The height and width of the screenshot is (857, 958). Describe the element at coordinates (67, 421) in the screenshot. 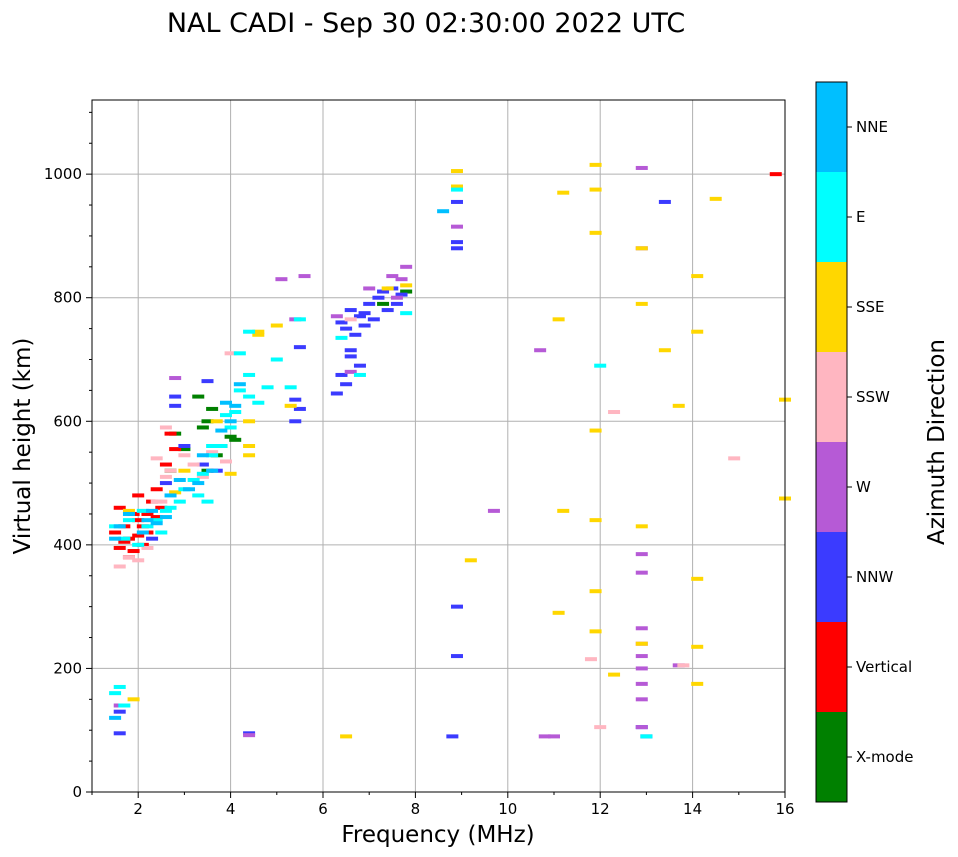

I see `y-tick-label: 600` at that location.